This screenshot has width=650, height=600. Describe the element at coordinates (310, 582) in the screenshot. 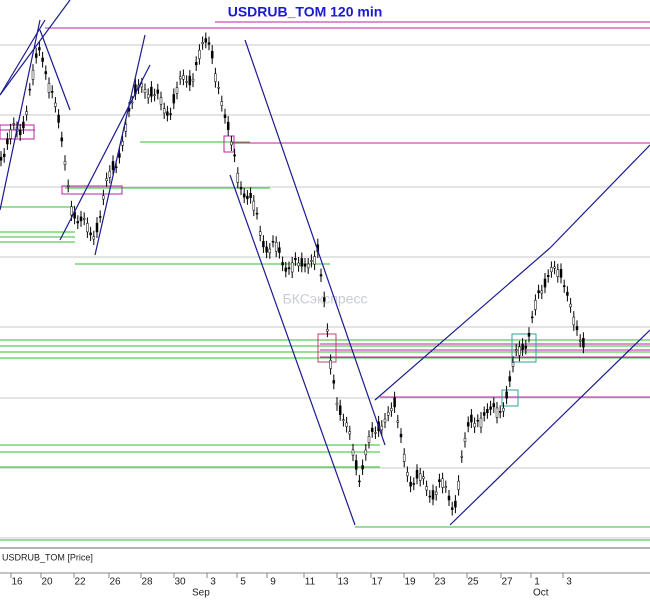

I see `x-tick-label: 11` at that location.